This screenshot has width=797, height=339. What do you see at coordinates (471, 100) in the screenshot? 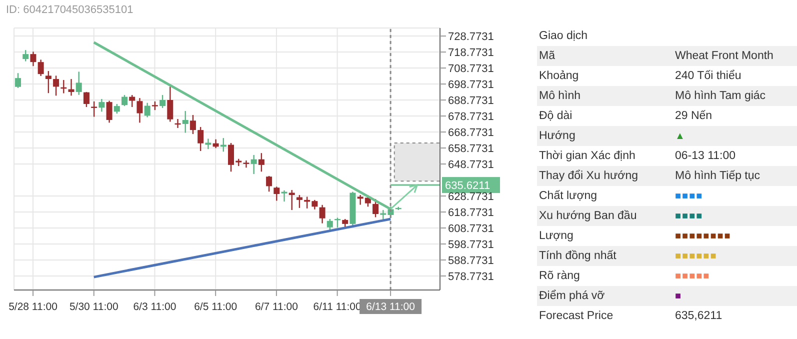
I see `y-tick-label: 688.7731` at bounding box center [471, 100].